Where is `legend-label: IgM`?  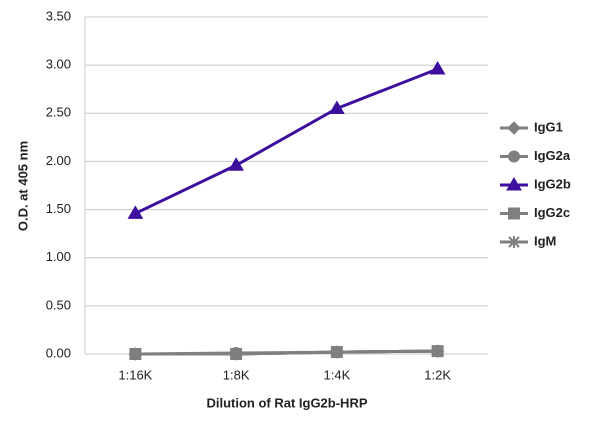 legend-label: IgM is located at coordinates (545, 240).